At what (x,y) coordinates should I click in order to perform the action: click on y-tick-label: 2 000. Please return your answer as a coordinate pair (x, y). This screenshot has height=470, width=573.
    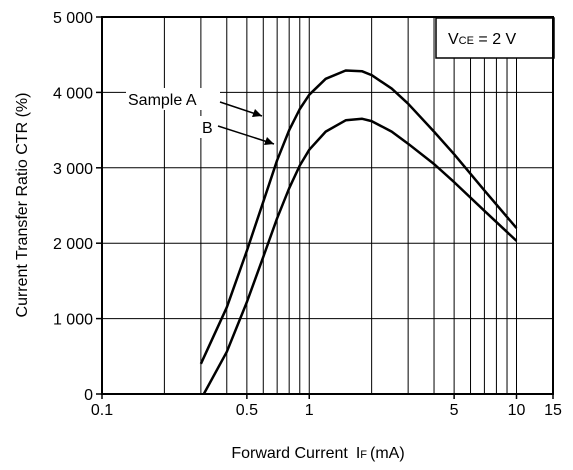
    Looking at the image, I should click on (73, 244).